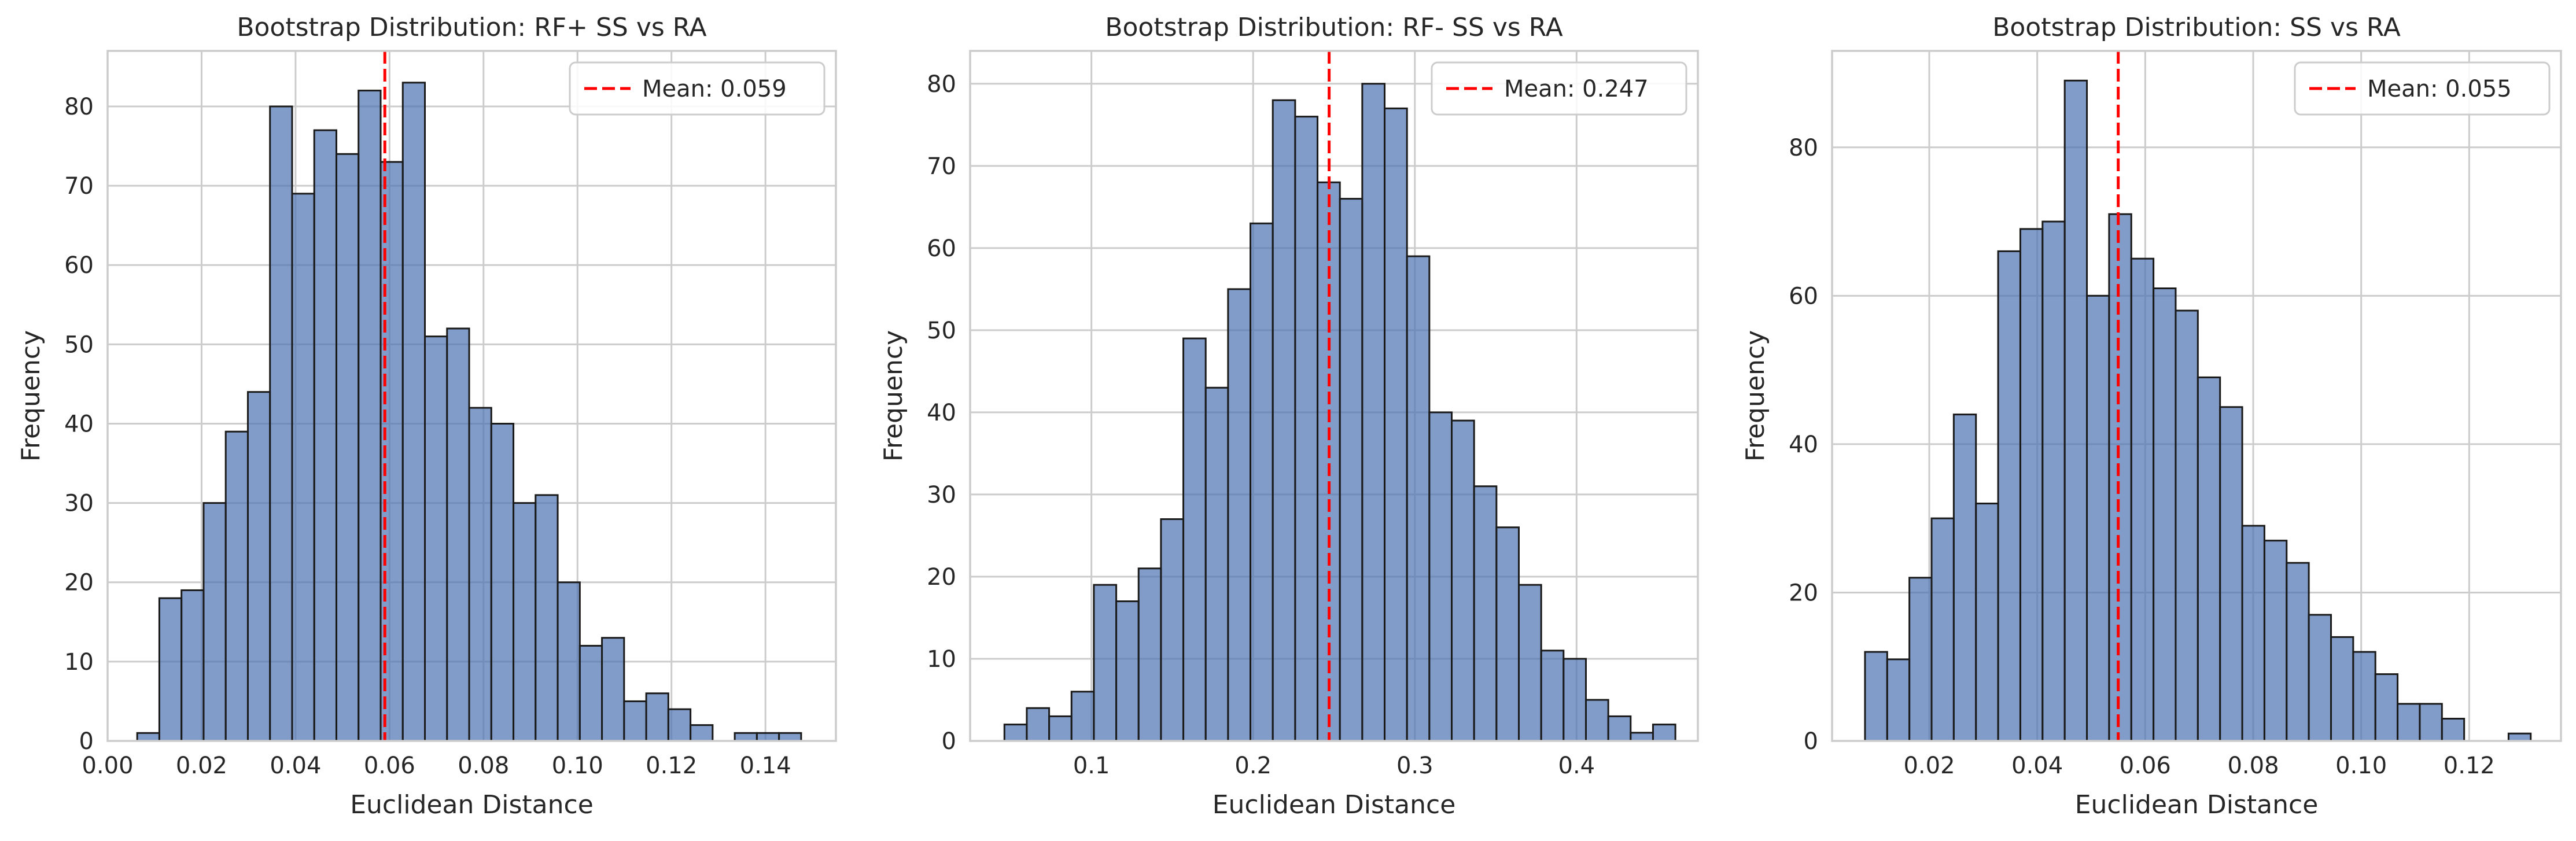 The width and height of the screenshot is (2576, 841). What do you see at coordinates (295, 766) in the screenshot?
I see `x-tick-label: 0.04` at bounding box center [295, 766].